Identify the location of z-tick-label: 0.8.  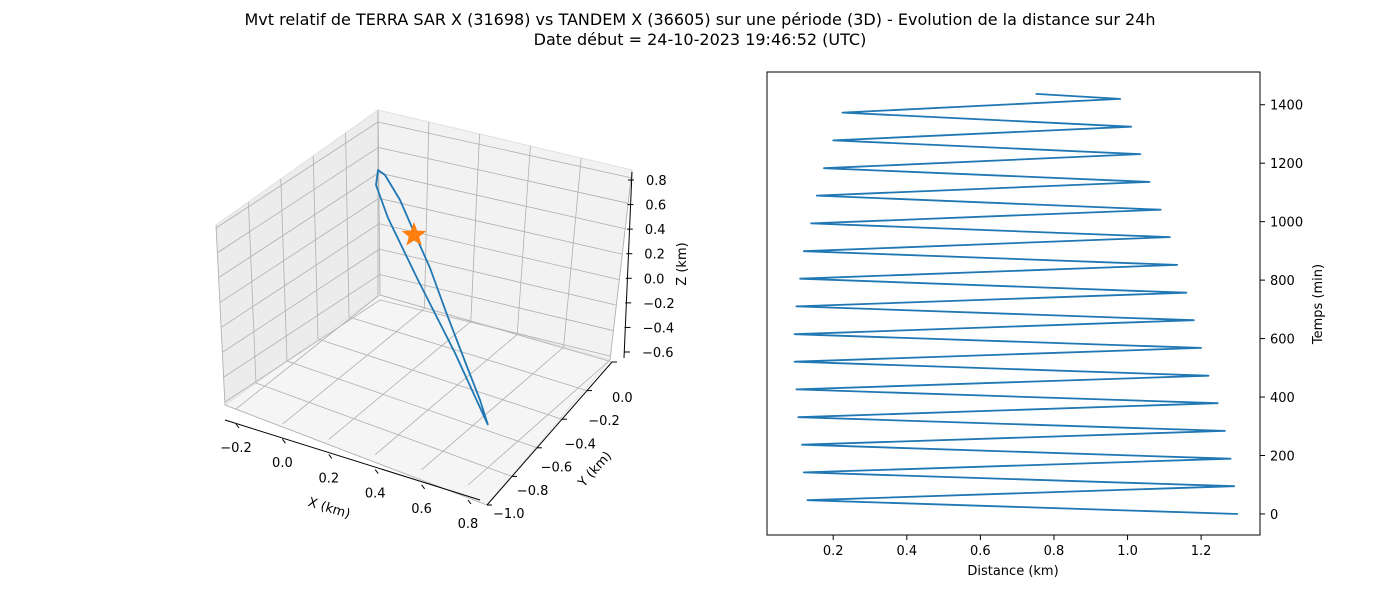
(656, 181).